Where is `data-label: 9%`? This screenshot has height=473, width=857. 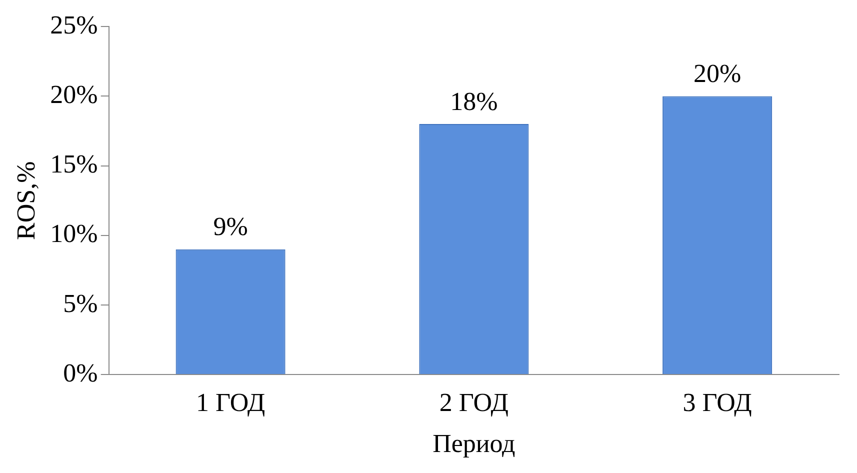 data-label: 9% is located at coordinates (230, 227).